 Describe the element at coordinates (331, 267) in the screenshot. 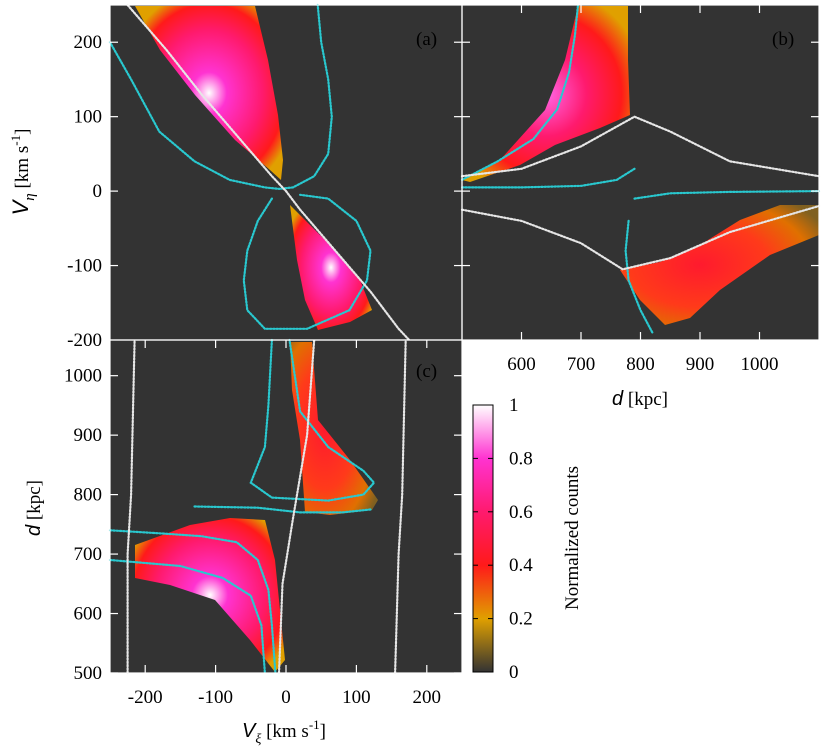

I see `panel-a-density-lower` at that location.